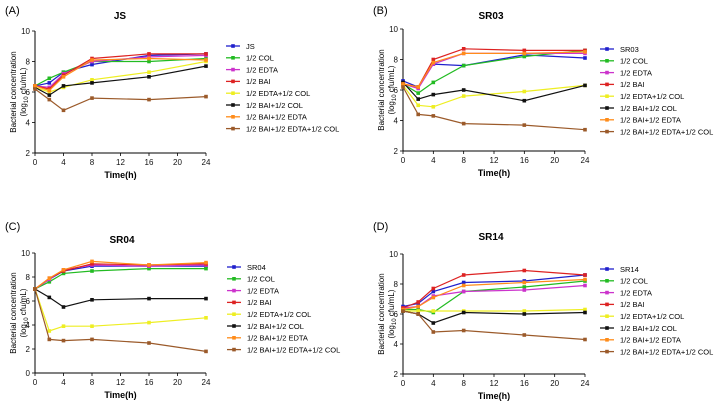  Describe the element at coordinates (25, 31) in the screenshot. I see `y-tick-label: 10` at that location.